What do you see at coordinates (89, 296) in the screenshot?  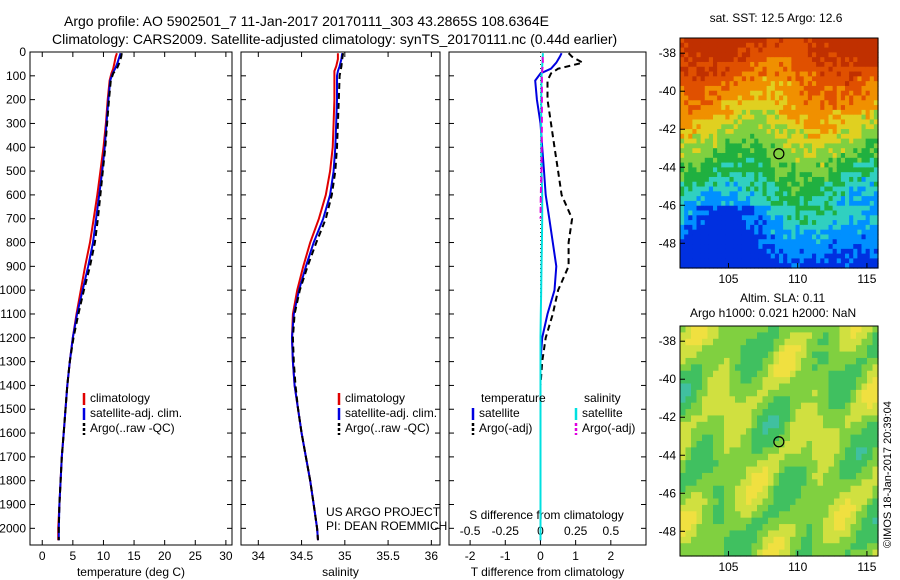 I see `temperature-panel-series-line` at bounding box center [89, 296].